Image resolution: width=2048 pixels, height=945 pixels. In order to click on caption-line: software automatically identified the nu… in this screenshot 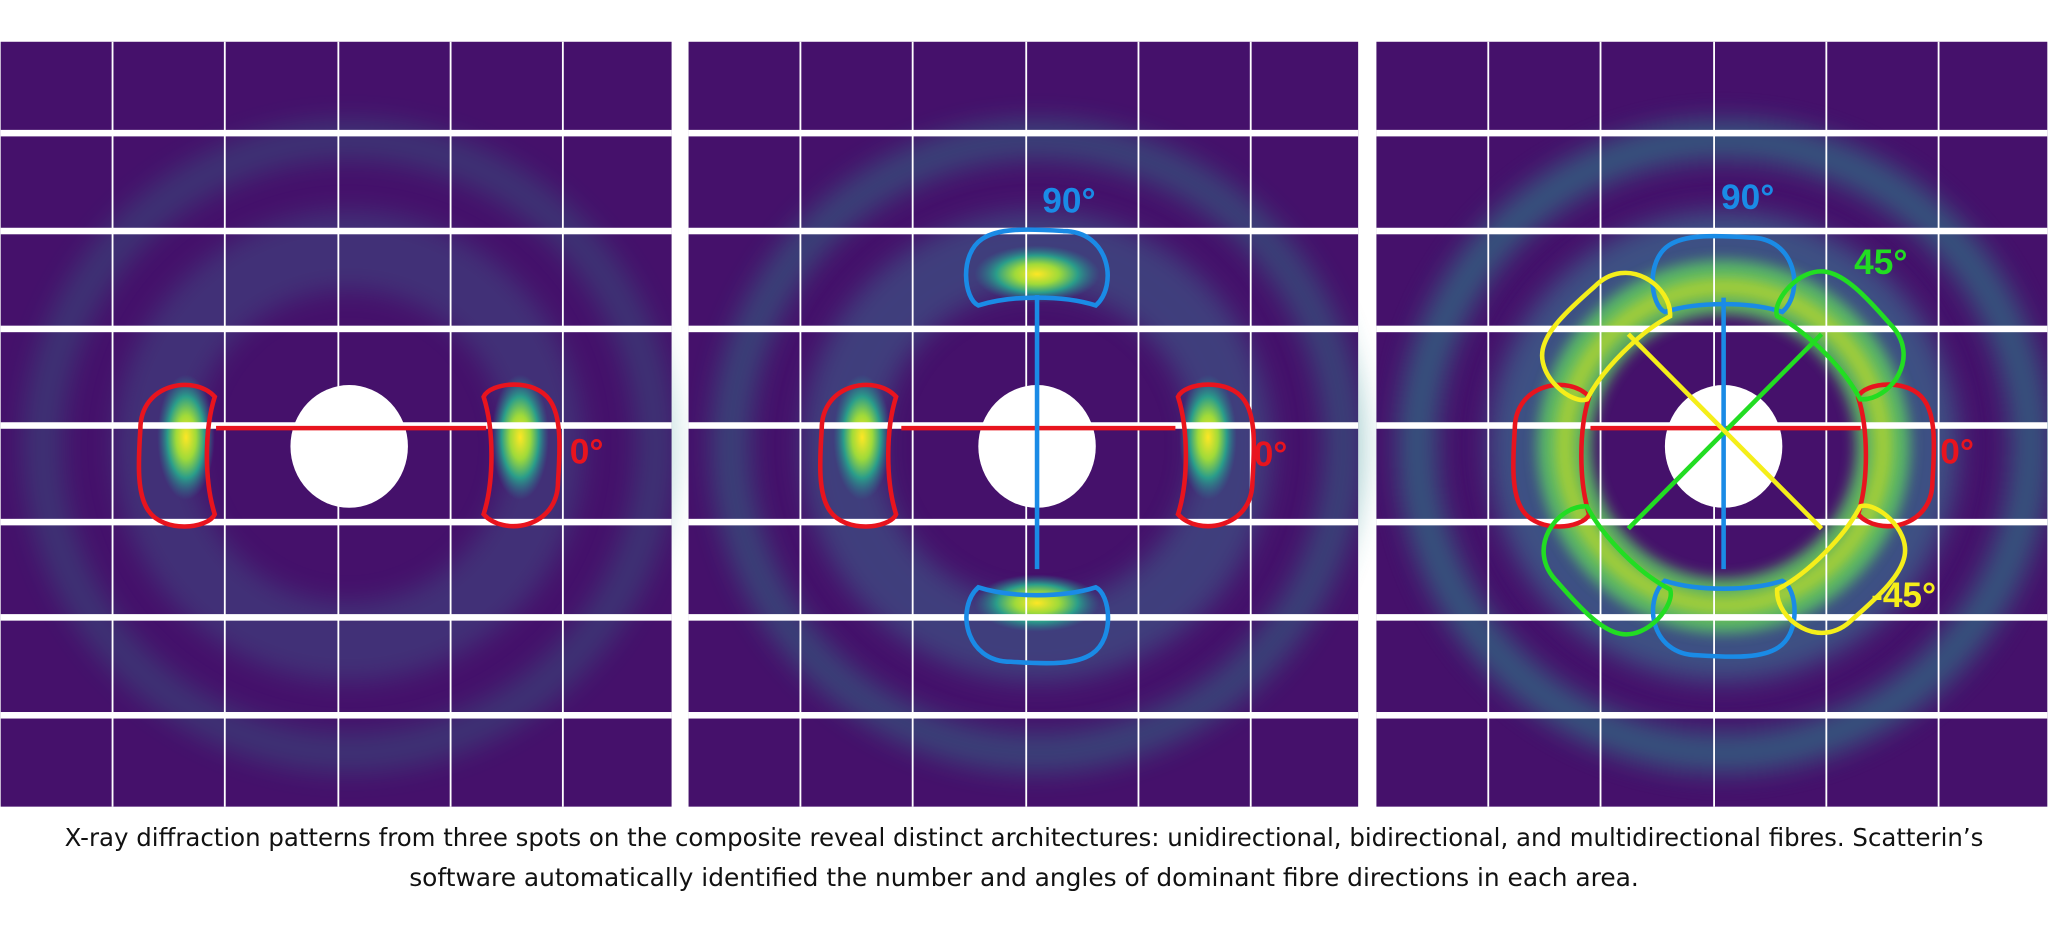, I will do `click(1024, 877)`.